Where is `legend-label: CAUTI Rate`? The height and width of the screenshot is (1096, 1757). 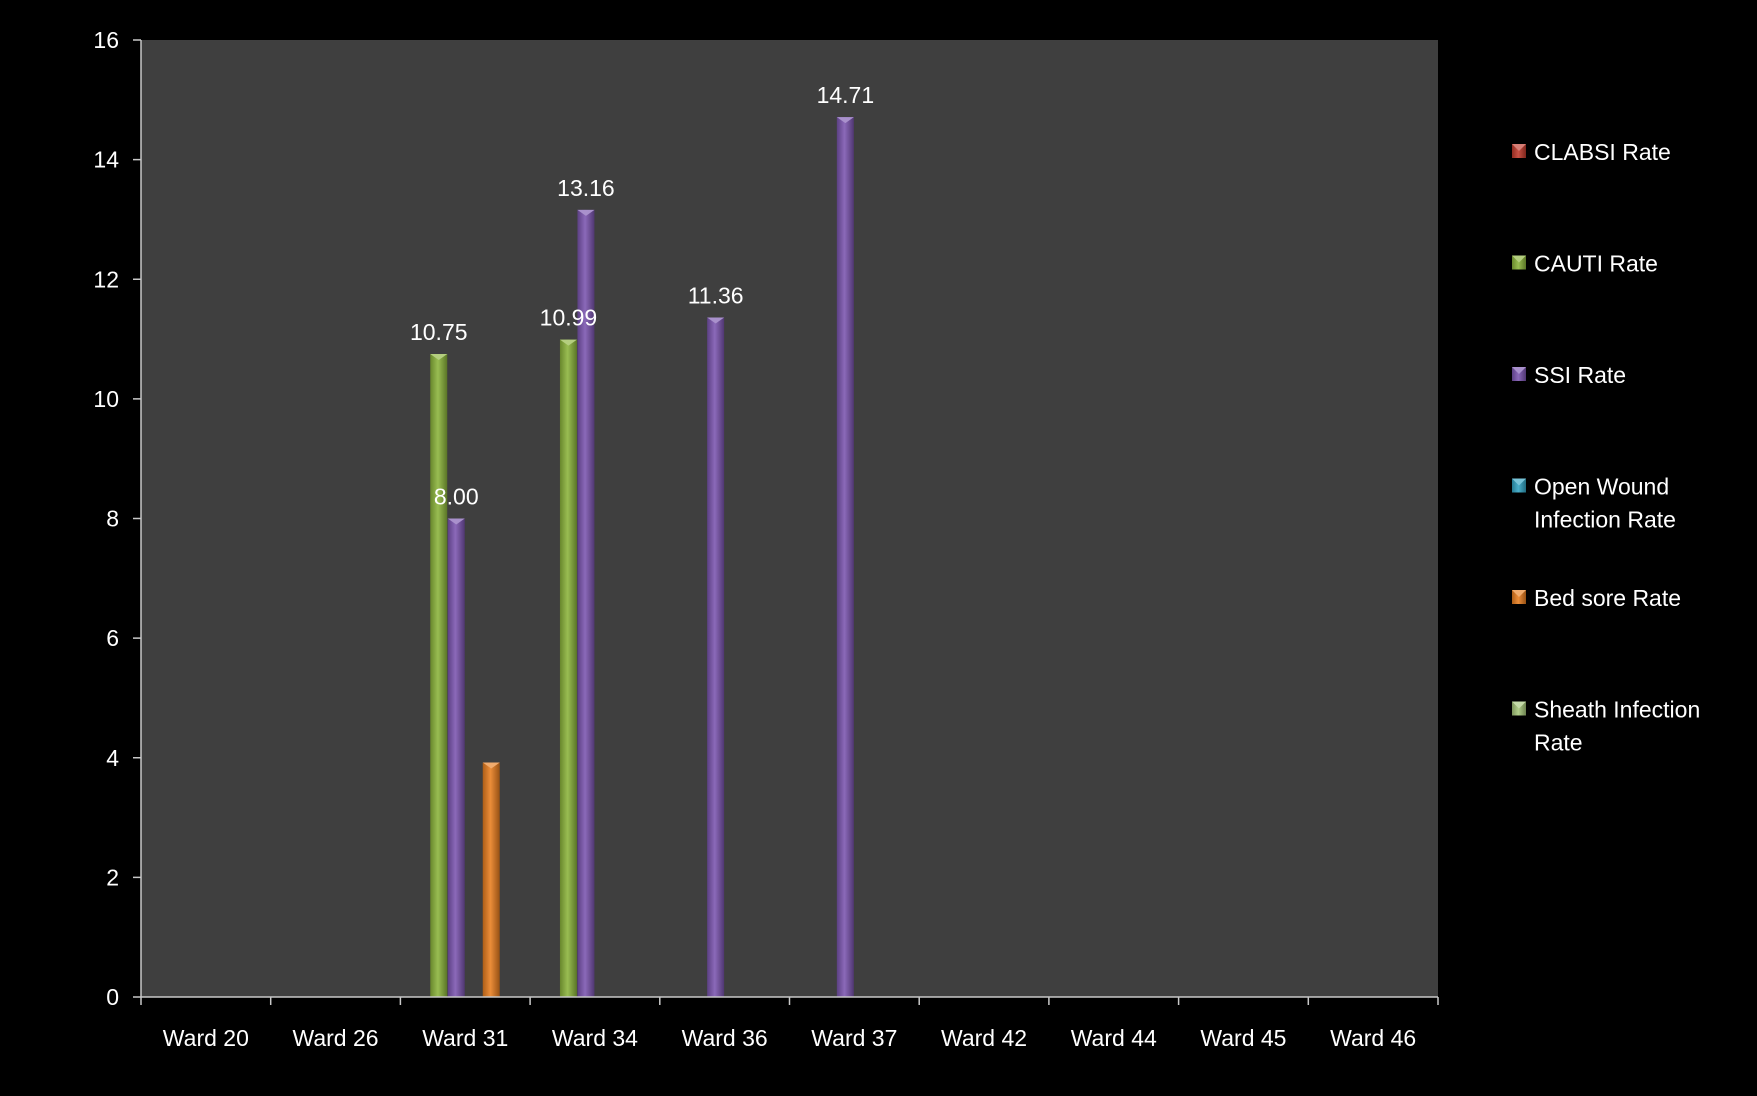
legend-label: CAUTI Rate is located at coordinates (1596, 264).